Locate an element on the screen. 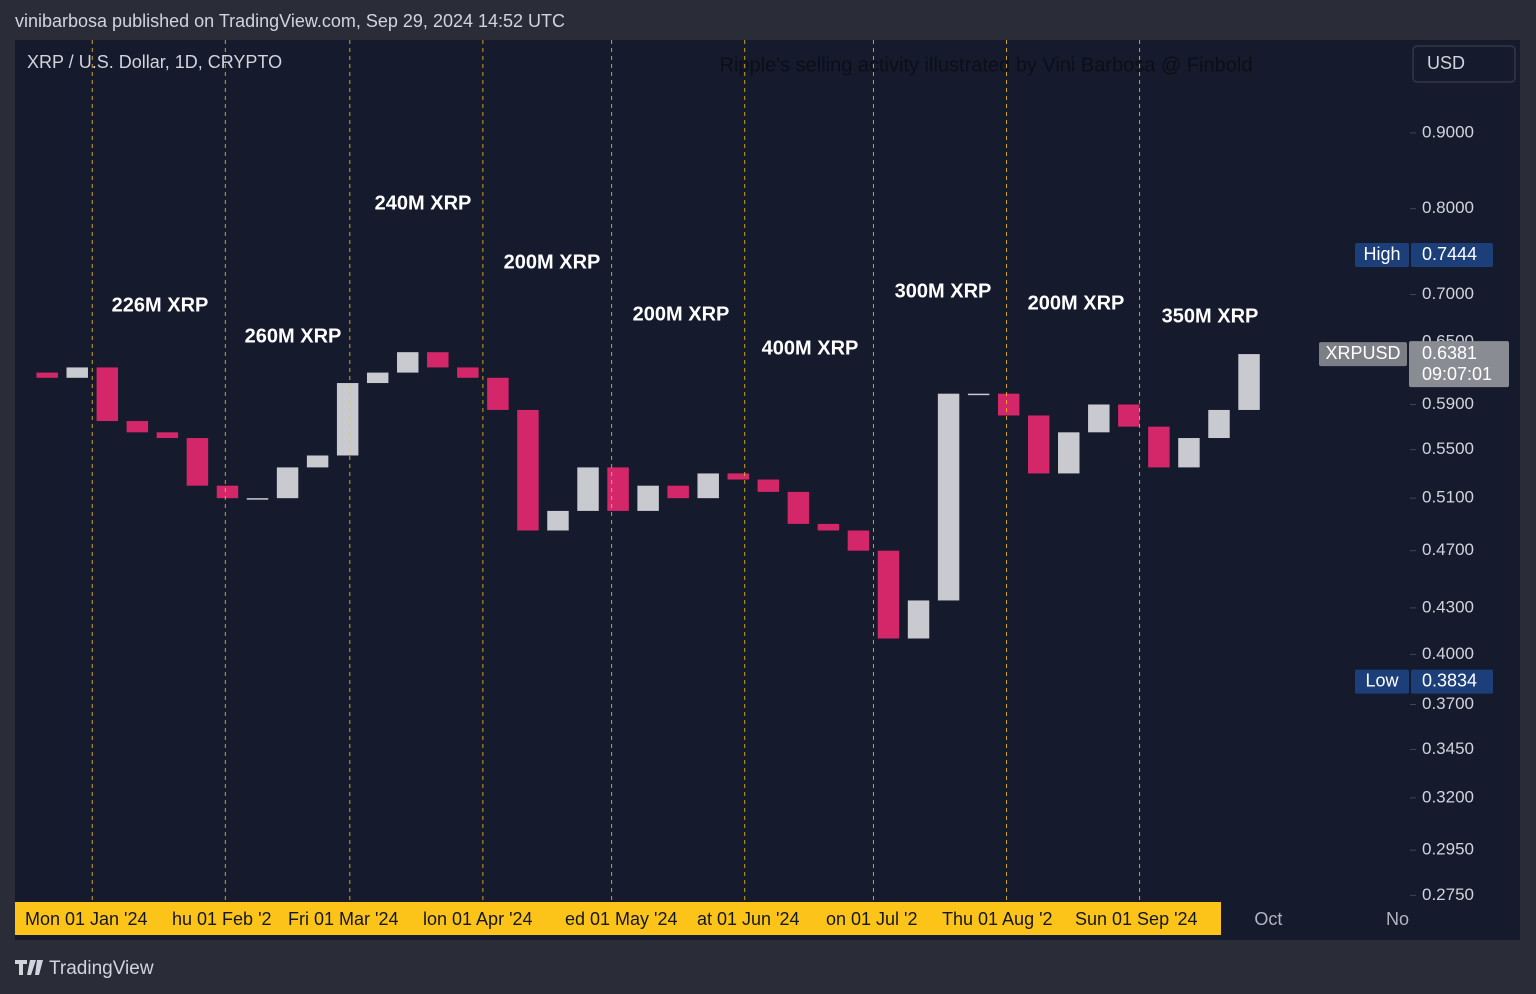 Image resolution: width=1536 pixels, height=994 pixels. y-tick-label: 0.5100 is located at coordinates (1448, 497).